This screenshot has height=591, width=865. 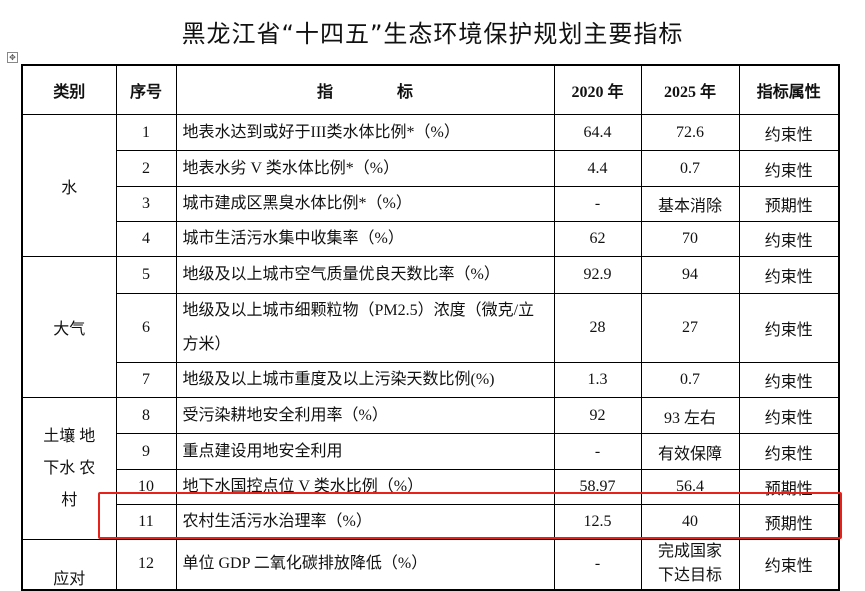 I want to click on indicator-cell: 单位 GDP 二氧化碳排放降低（%）, so click(x=365, y=564).